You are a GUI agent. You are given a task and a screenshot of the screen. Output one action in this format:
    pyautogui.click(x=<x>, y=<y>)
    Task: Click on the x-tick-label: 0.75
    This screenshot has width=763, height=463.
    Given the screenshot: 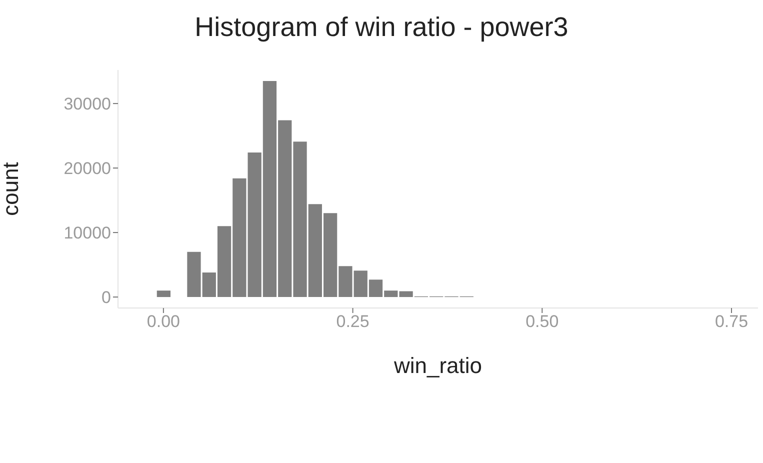 What is the action you would take?
    pyautogui.click(x=731, y=322)
    